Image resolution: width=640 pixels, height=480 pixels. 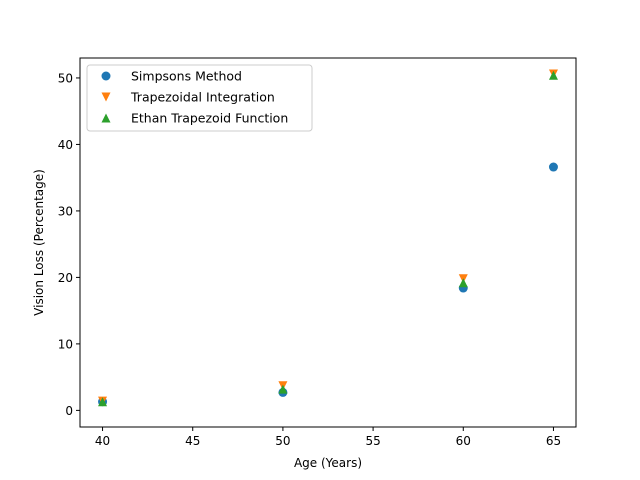 I want to click on legend-box, so click(x=199, y=98).